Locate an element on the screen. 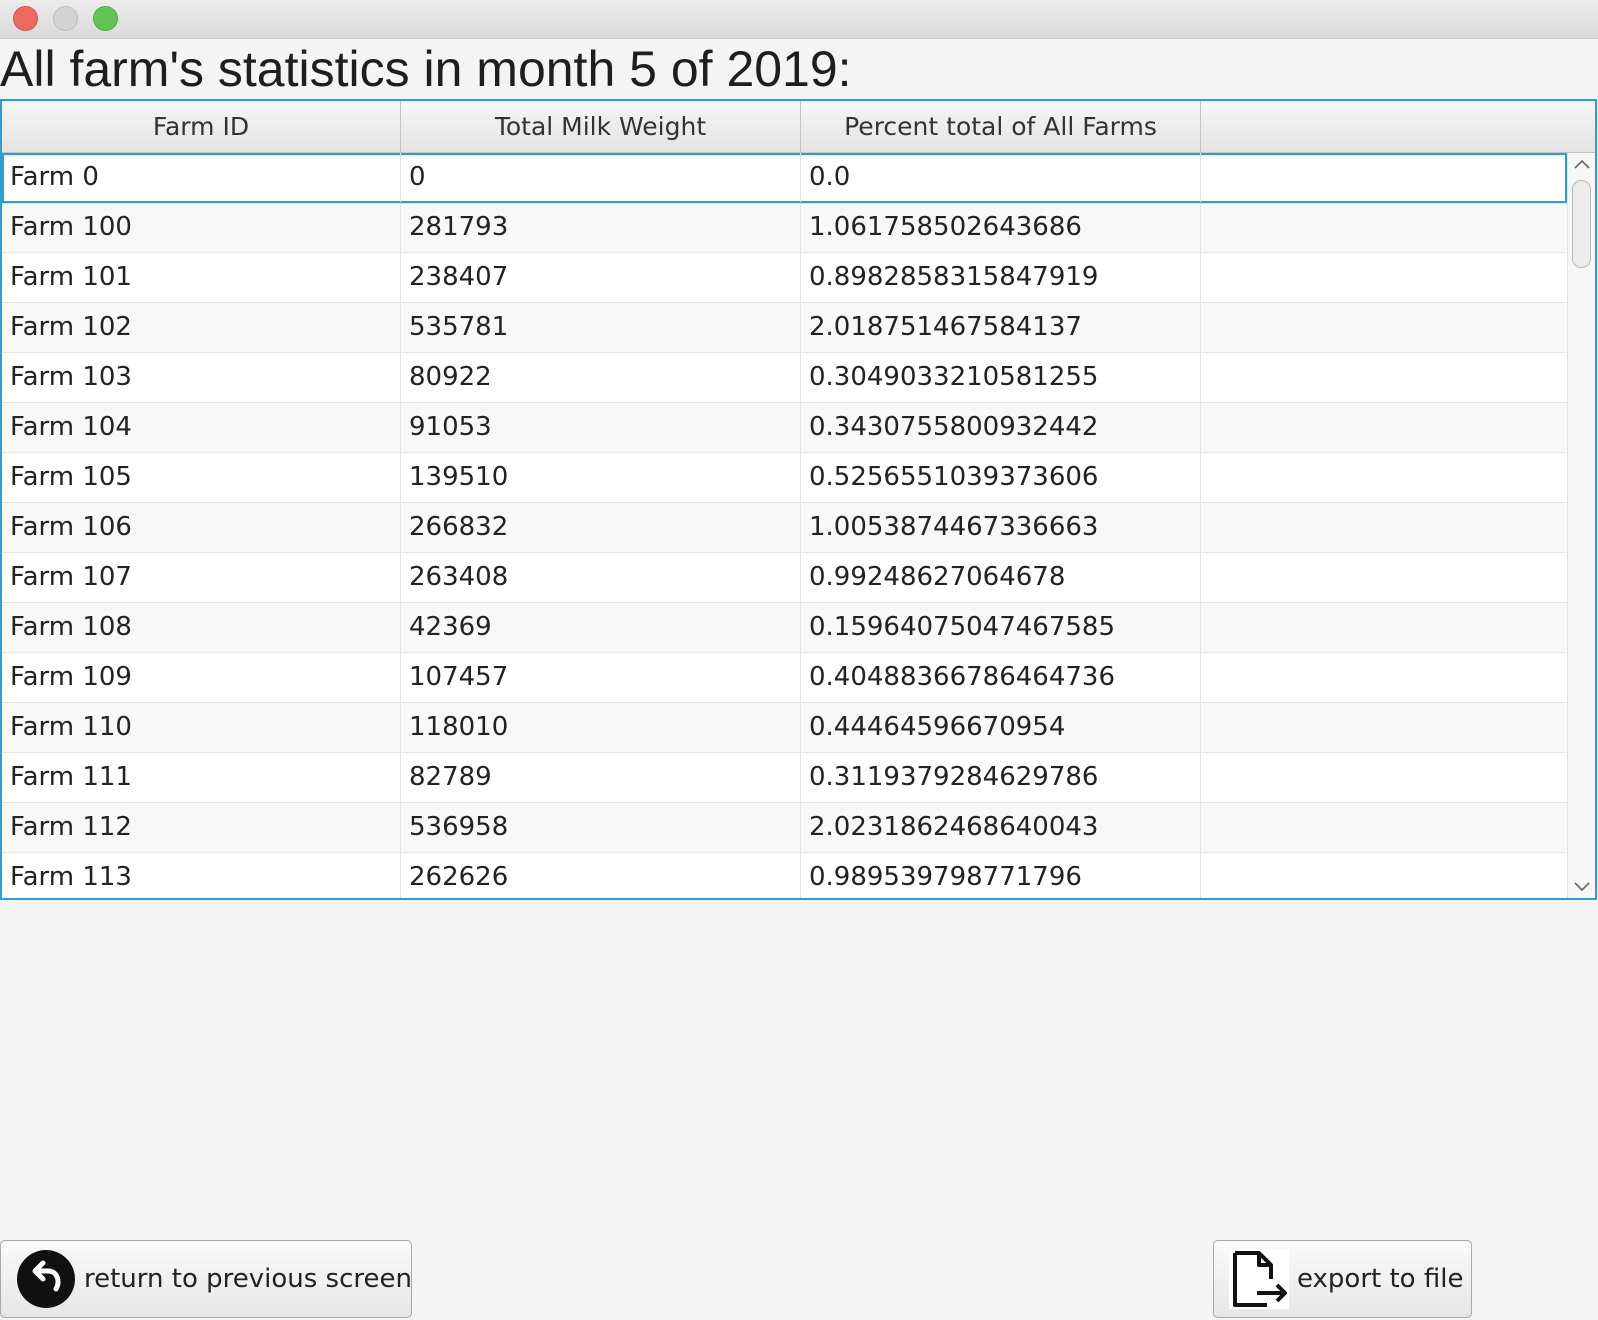 The height and width of the screenshot is (1320, 1598). return-button-label: return to previous screen is located at coordinates (248, 1279).